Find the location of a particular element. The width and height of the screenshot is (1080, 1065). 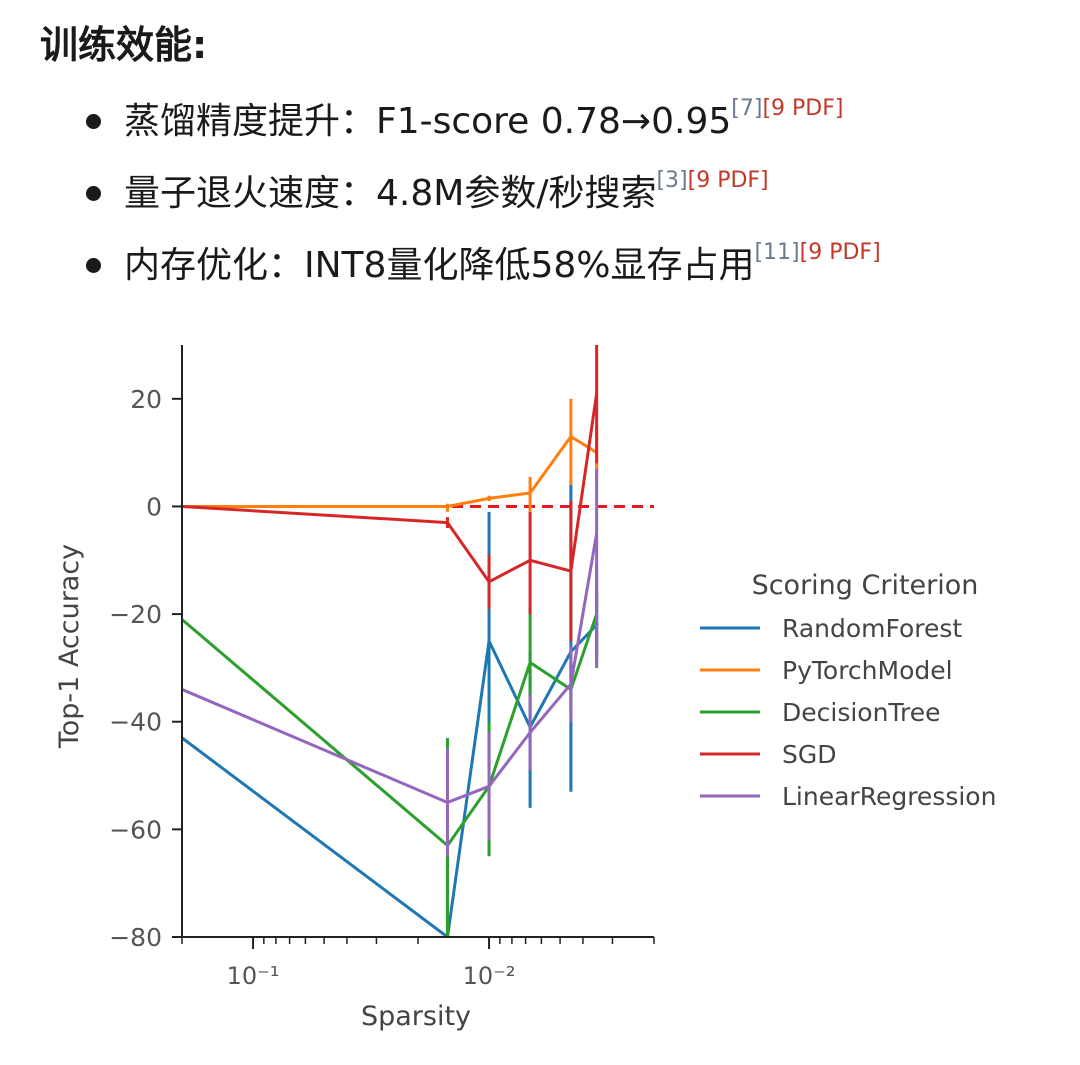

bullet-text: 蒸馏精度提升：F1-score 0.78→0.95 is located at coordinates (428, 121).